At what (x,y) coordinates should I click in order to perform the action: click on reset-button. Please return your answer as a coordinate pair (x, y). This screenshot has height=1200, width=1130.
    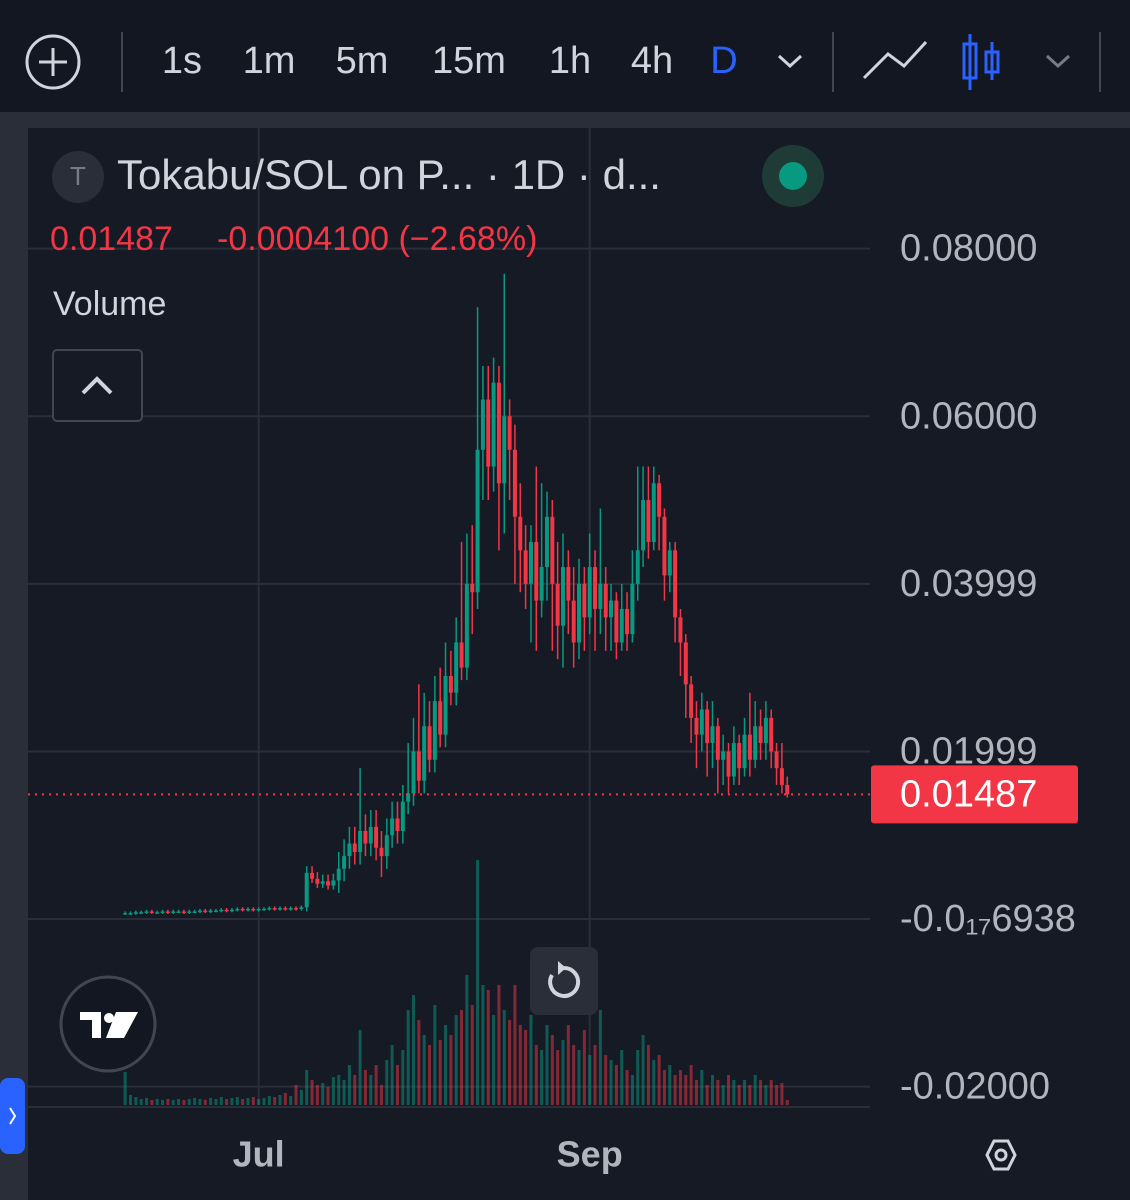
    Looking at the image, I should click on (564, 981).